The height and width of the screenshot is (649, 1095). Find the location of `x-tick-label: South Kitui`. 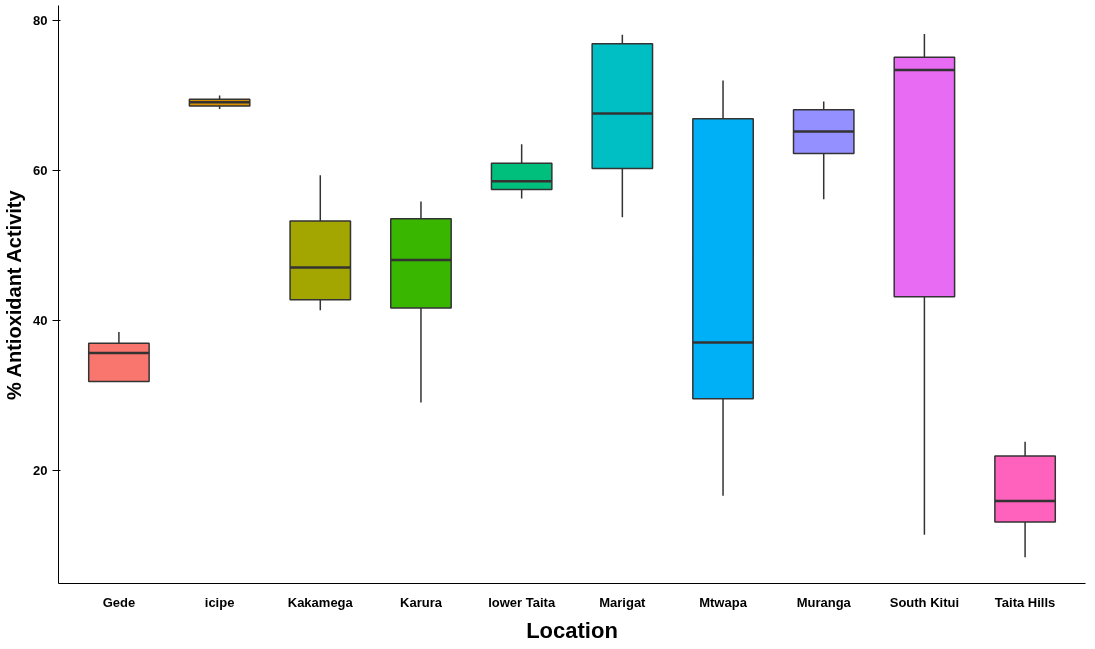

x-tick-label: South Kitui is located at coordinates (924, 602).